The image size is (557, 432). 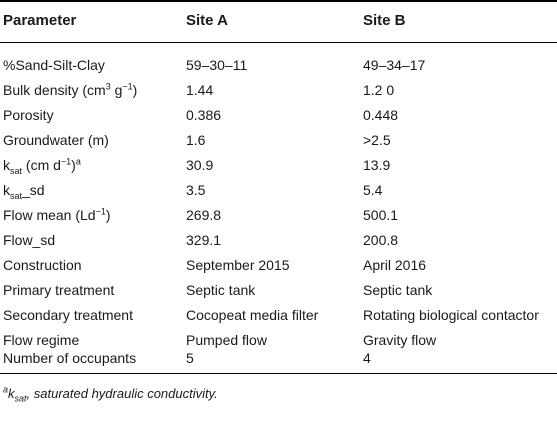 What do you see at coordinates (200, 165) in the screenshot?
I see `row-site-a: 30.9` at bounding box center [200, 165].